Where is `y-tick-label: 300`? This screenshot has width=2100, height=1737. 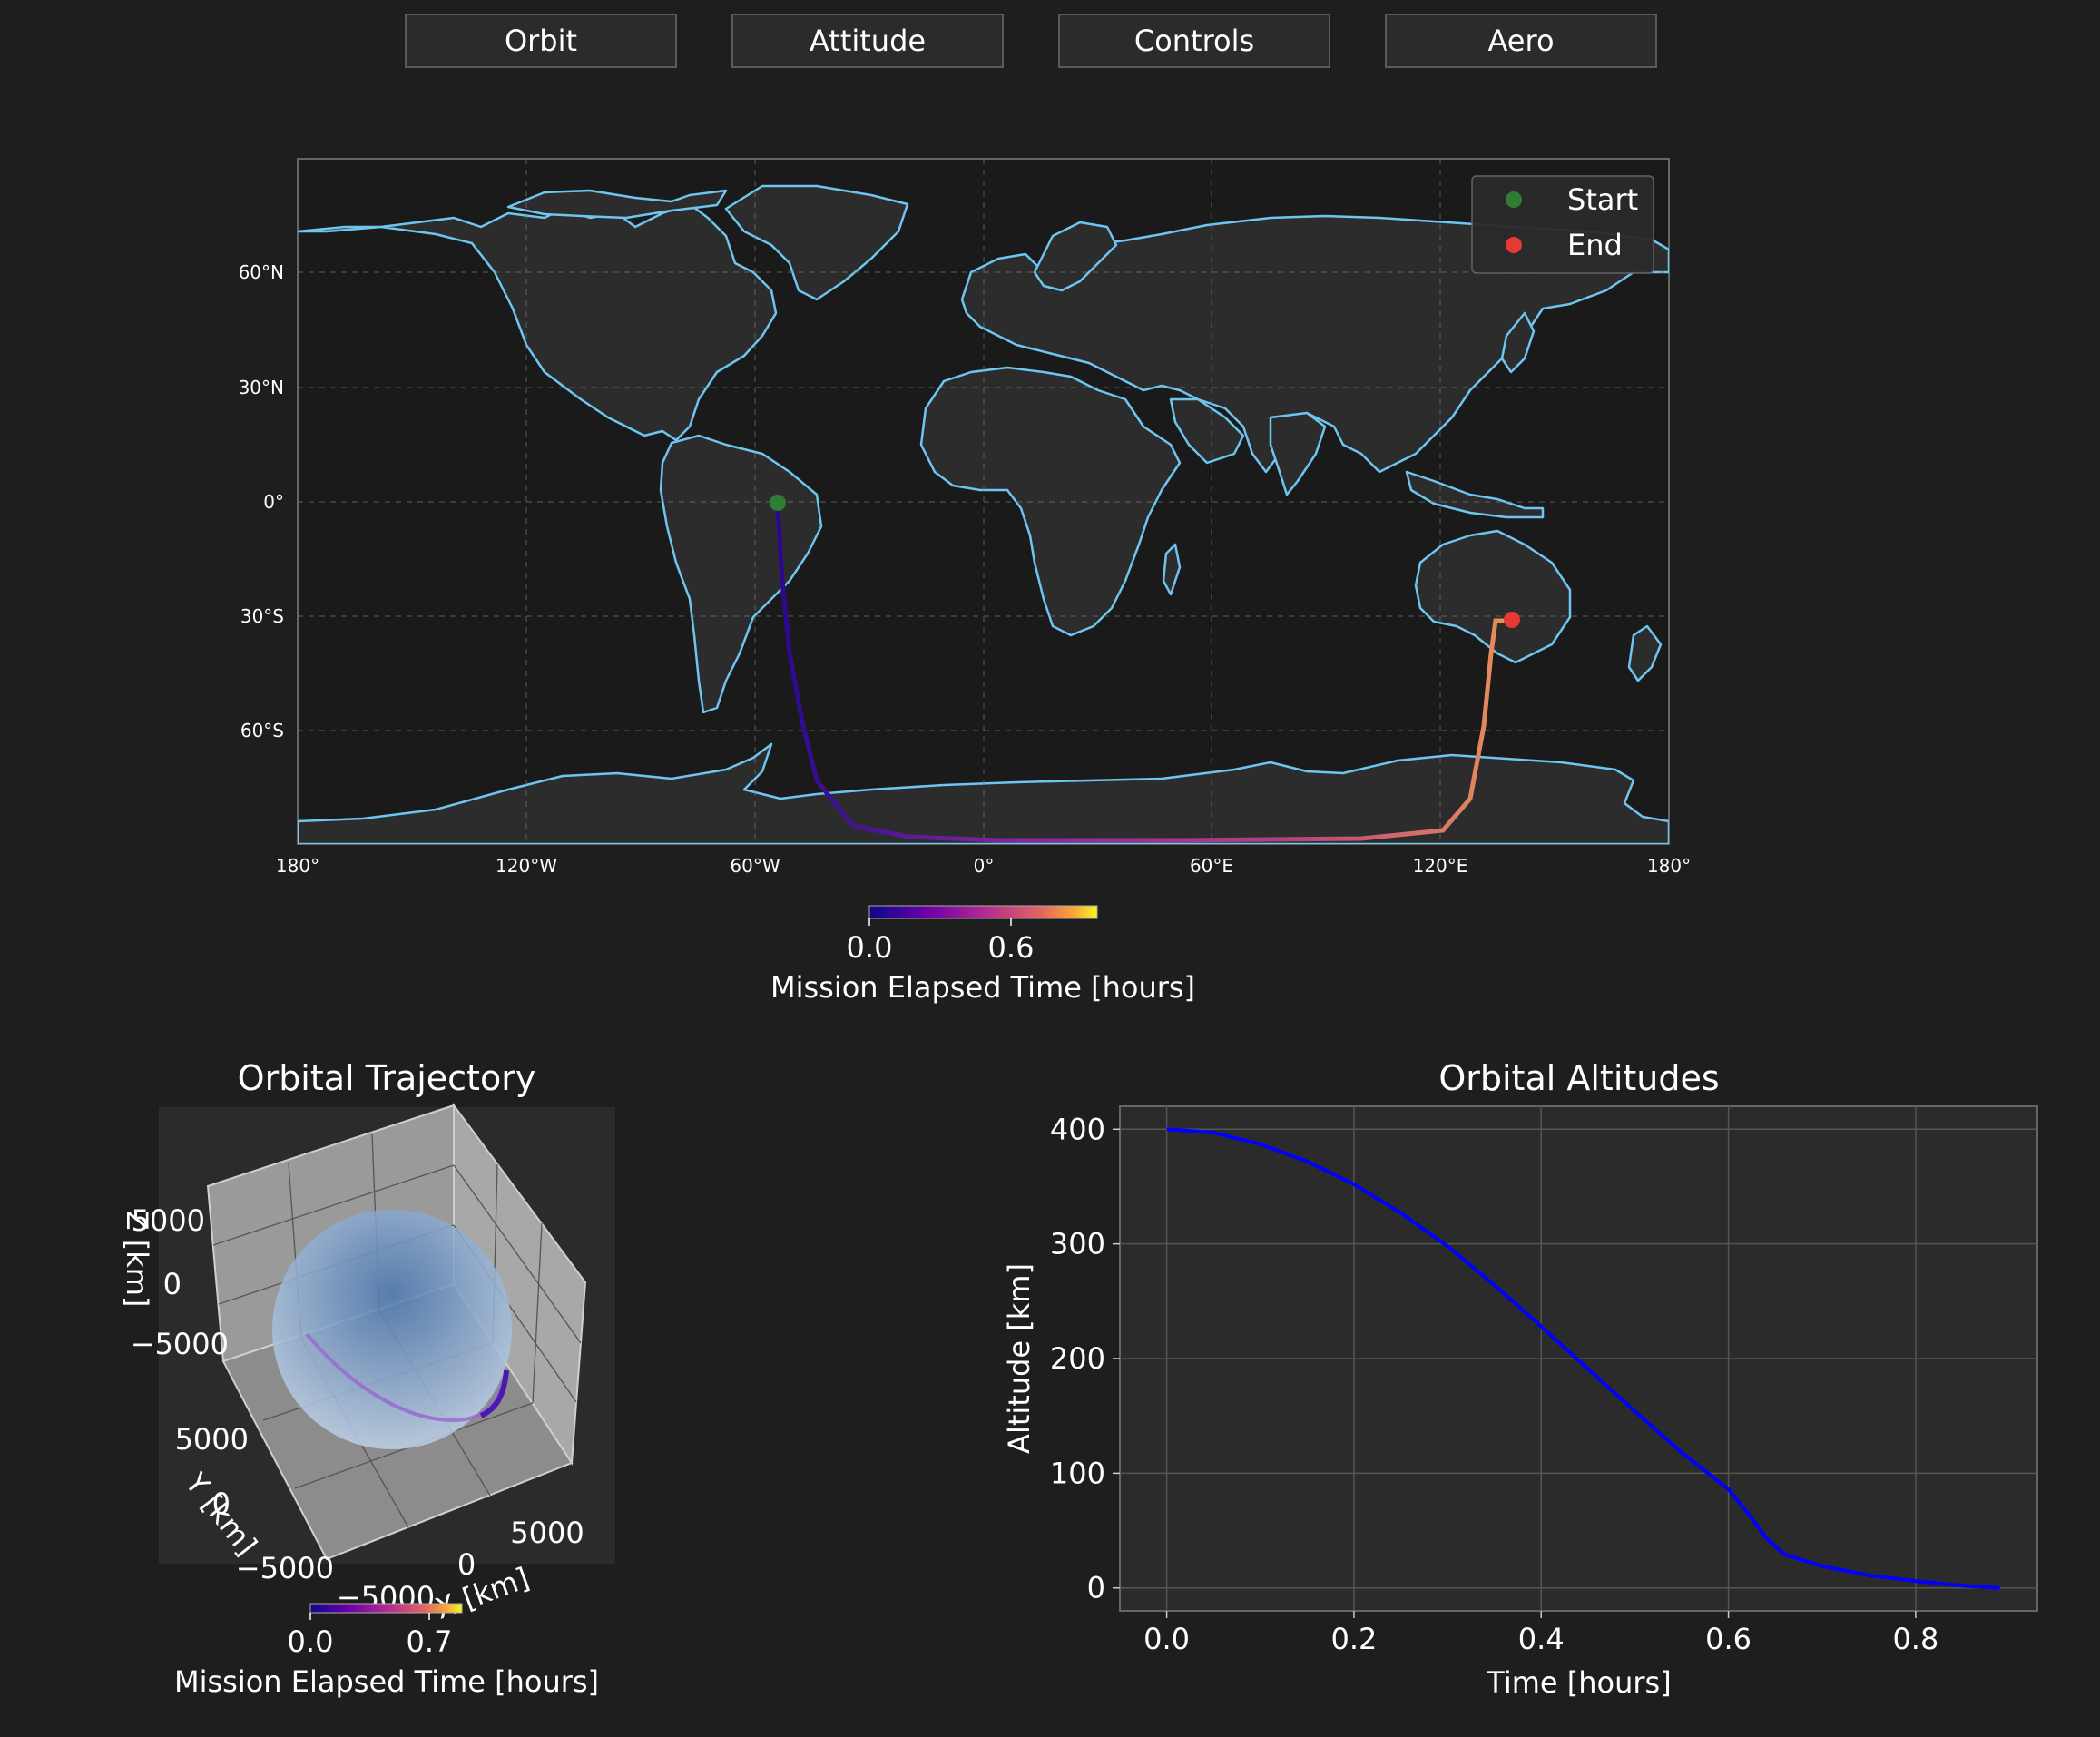 y-tick-label: 300 is located at coordinates (1077, 1244).